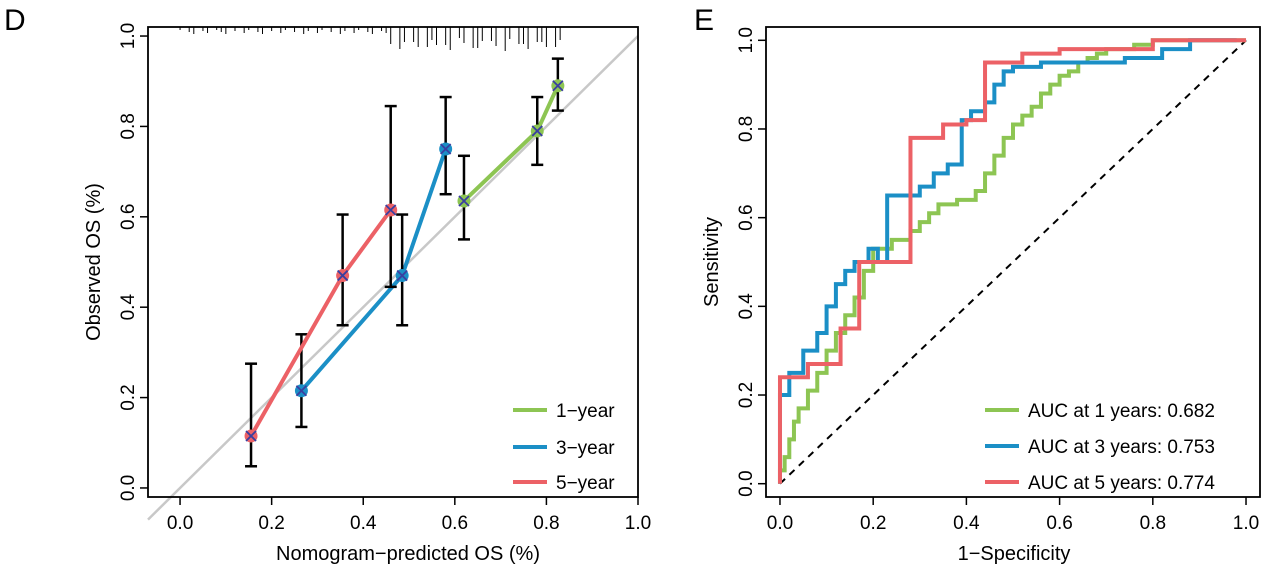 The height and width of the screenshot is (573, 1265). What do you see at coordinates (94, 262) in the screenshot?
I see `y-axis-label: Observed OS (%)` at bounding box center [94, 262].